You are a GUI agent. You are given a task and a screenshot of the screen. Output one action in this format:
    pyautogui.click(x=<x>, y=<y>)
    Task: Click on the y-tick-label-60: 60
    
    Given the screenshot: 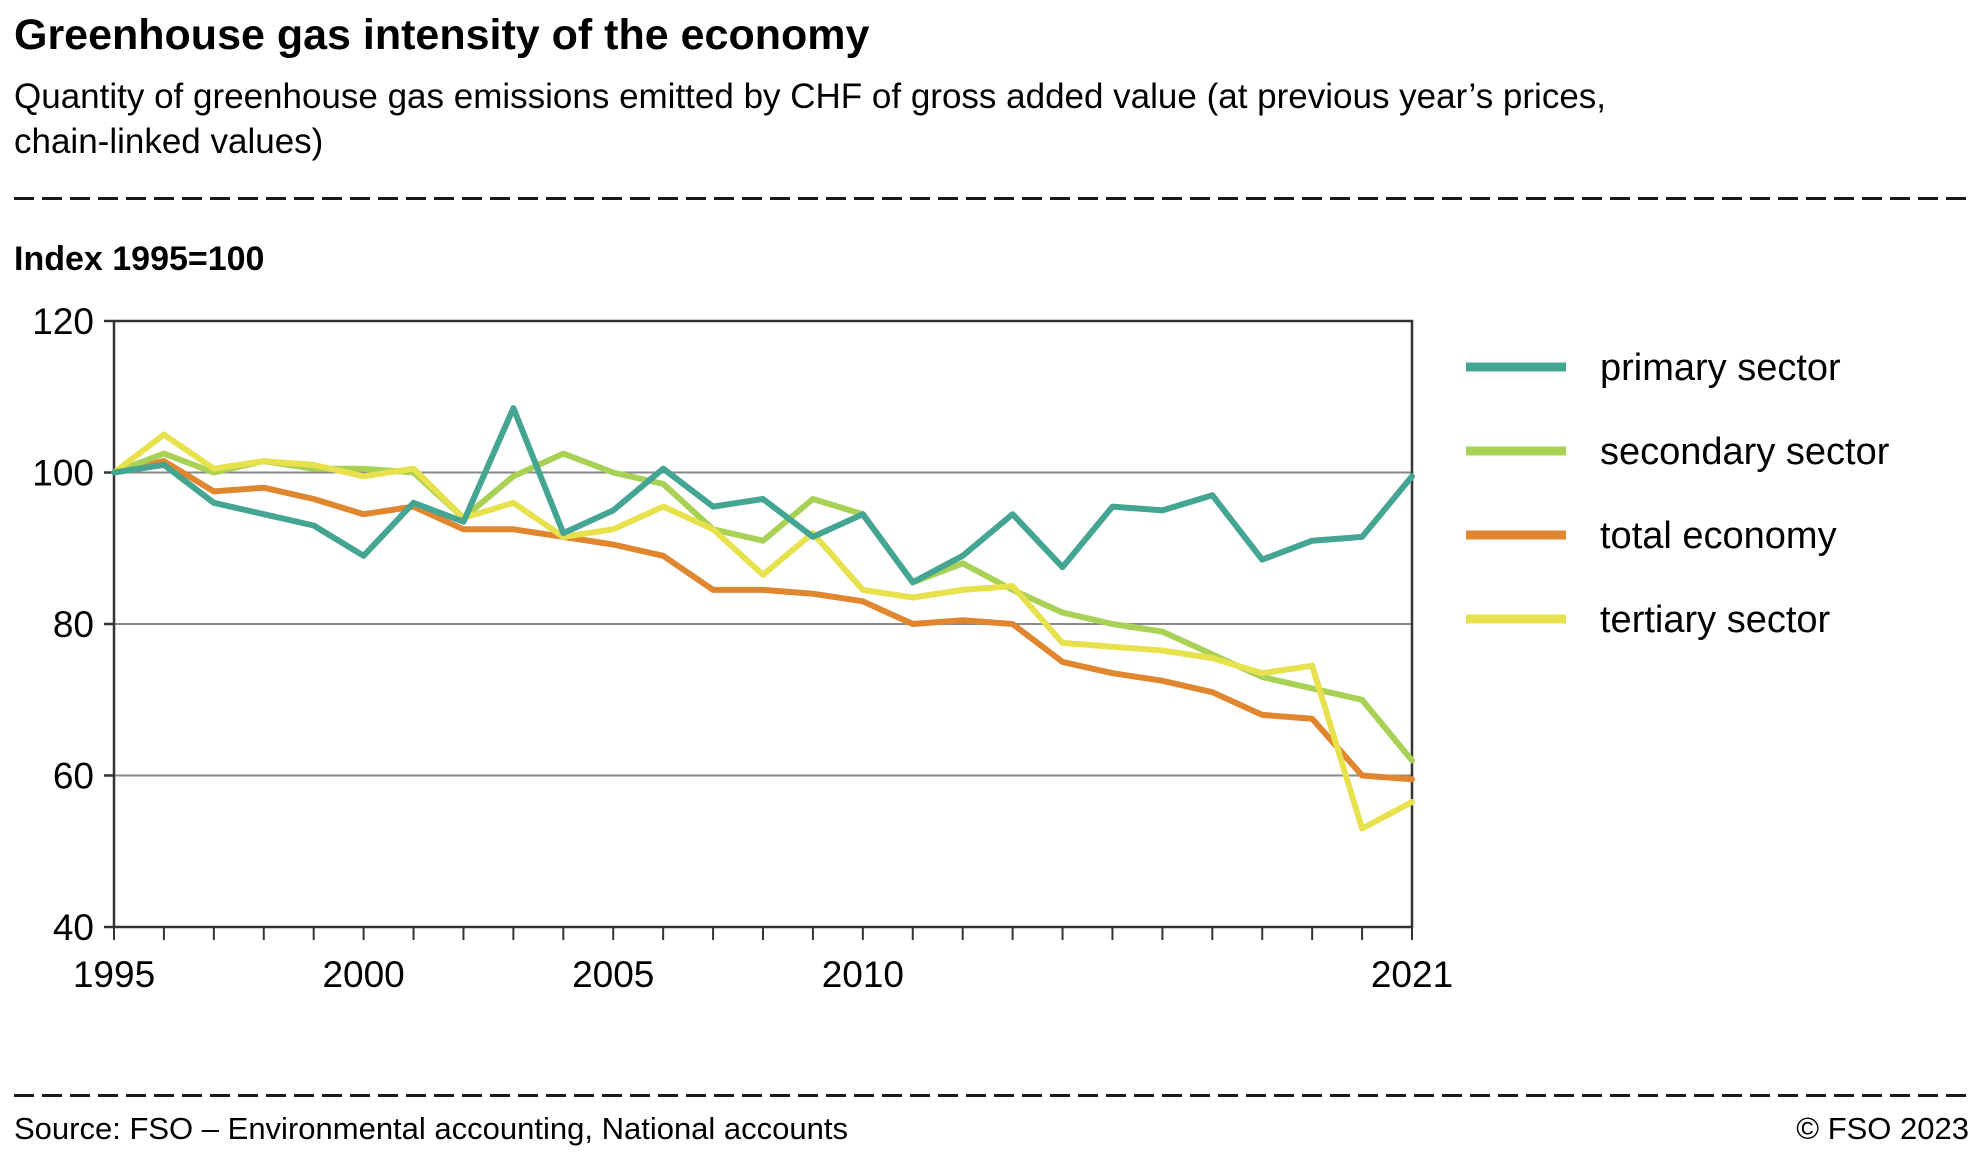 What is the action you would take?
    pyautogui.click(x=73, y=775)
    